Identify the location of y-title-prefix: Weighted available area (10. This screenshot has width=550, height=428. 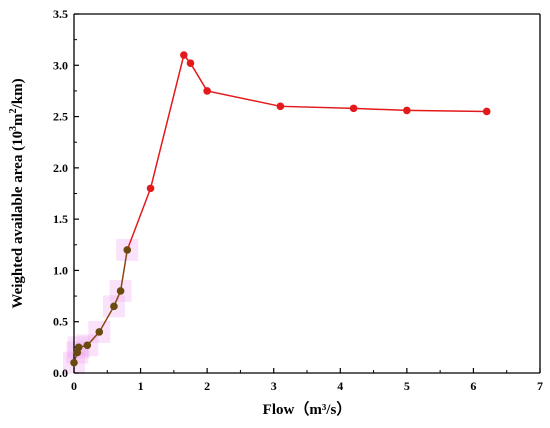
(18, 220).